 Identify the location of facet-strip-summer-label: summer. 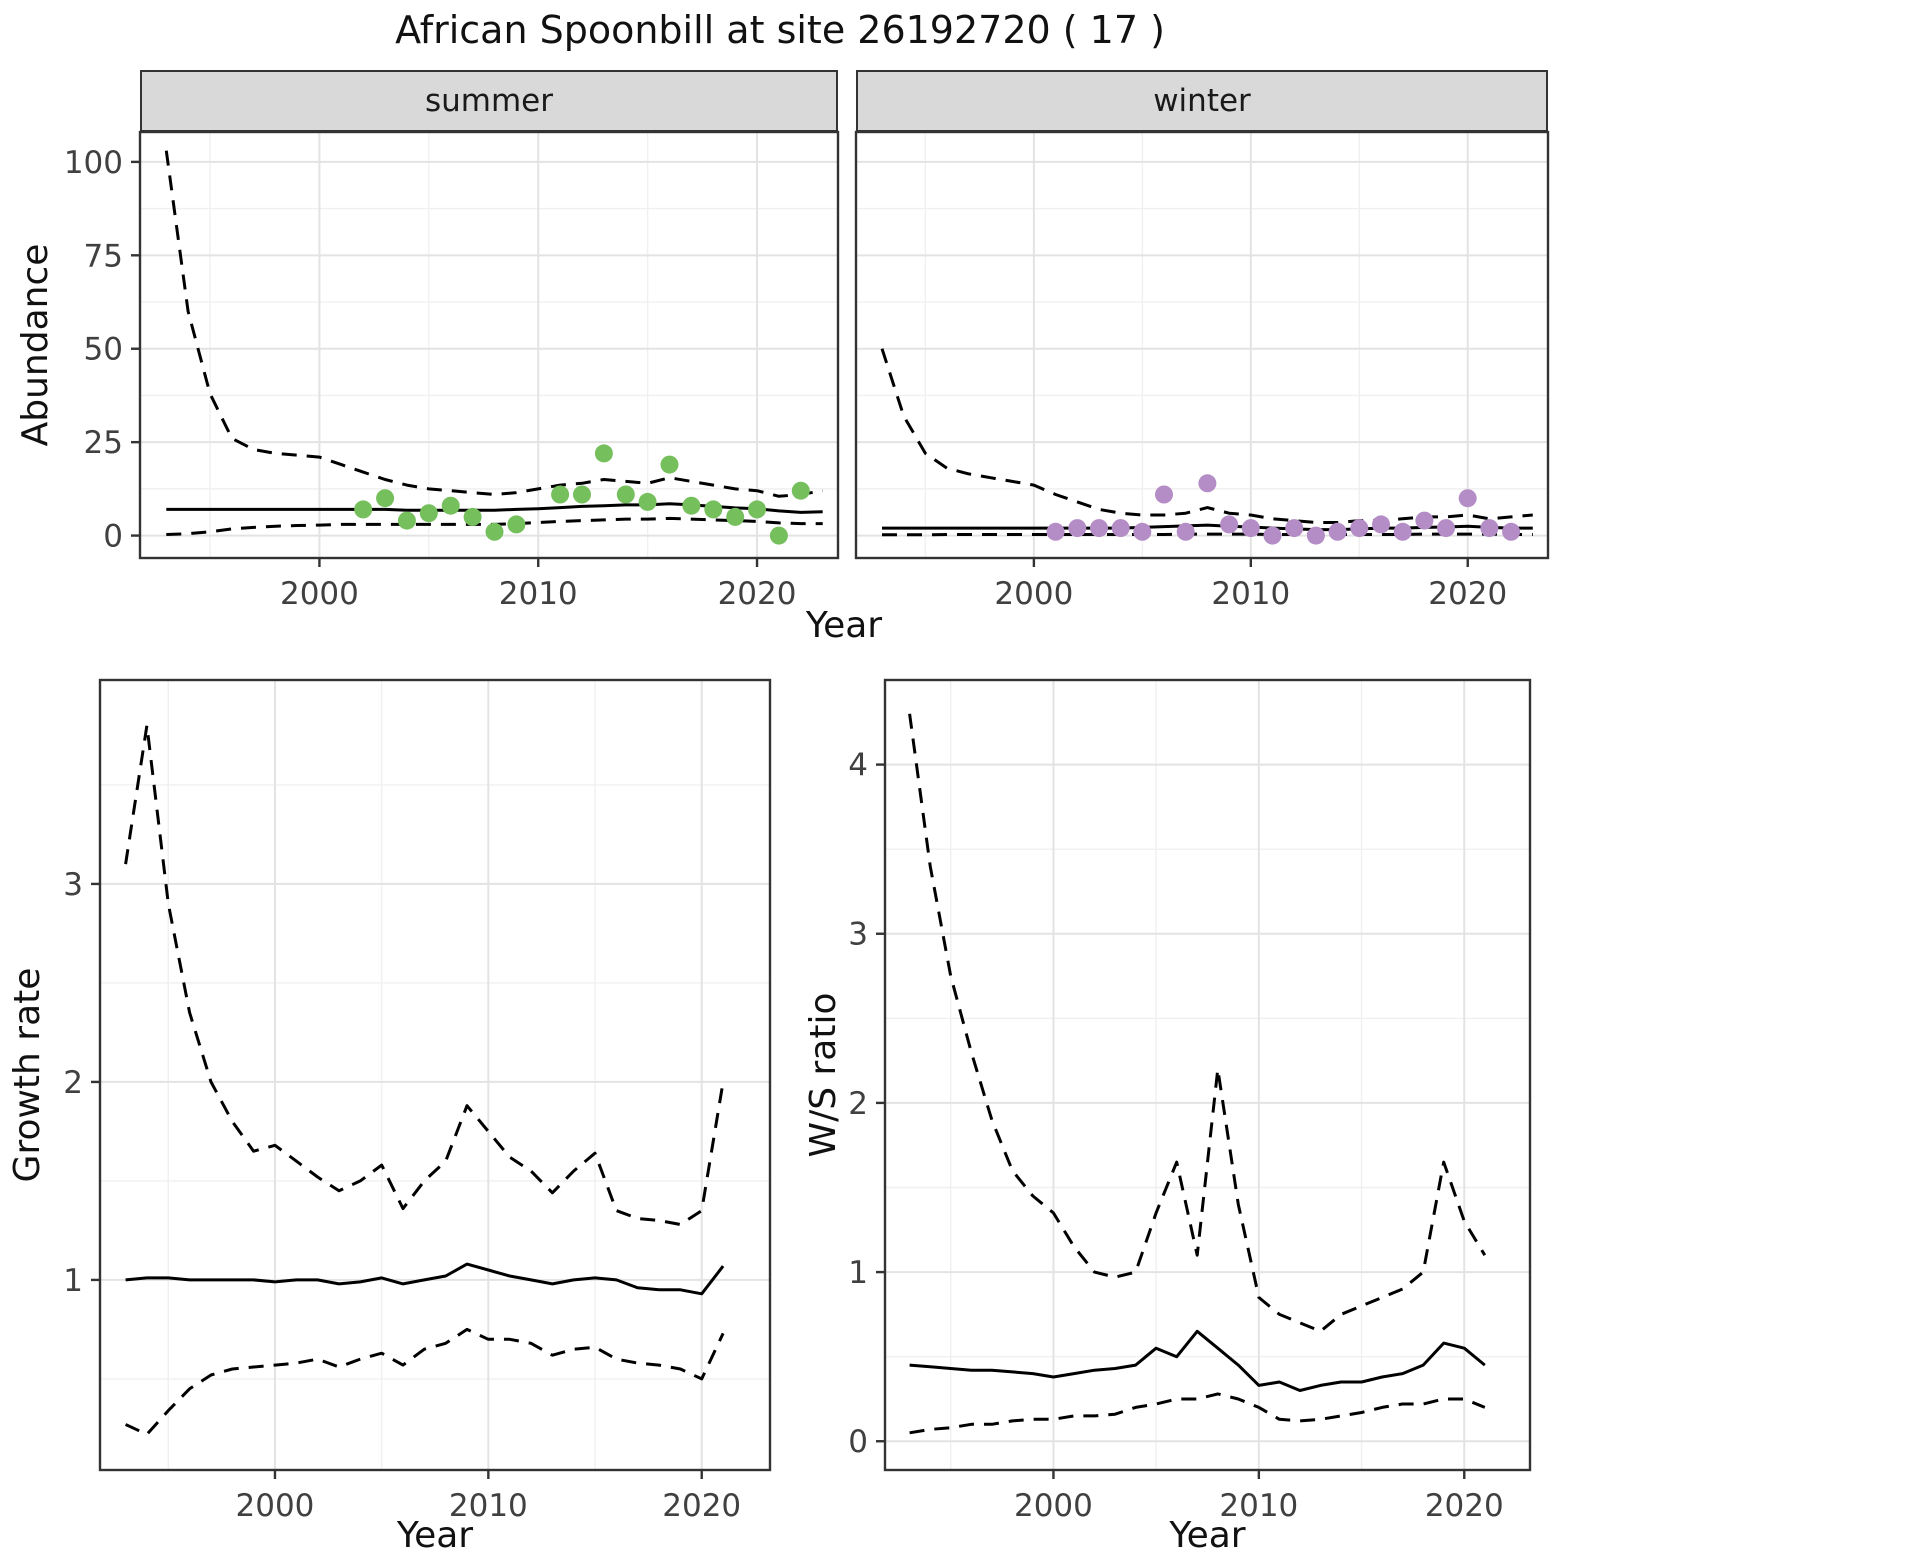
(488, 101).